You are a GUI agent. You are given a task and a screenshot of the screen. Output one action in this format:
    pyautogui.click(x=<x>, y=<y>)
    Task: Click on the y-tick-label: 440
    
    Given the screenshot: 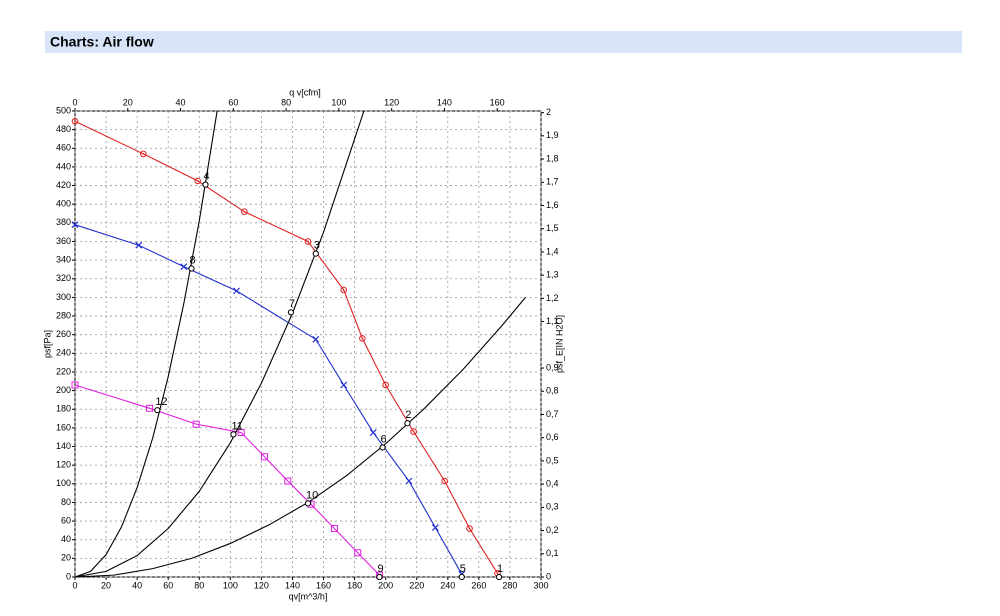 What is the action you would take?
    pyautogui.click(x=63, y=166)
    